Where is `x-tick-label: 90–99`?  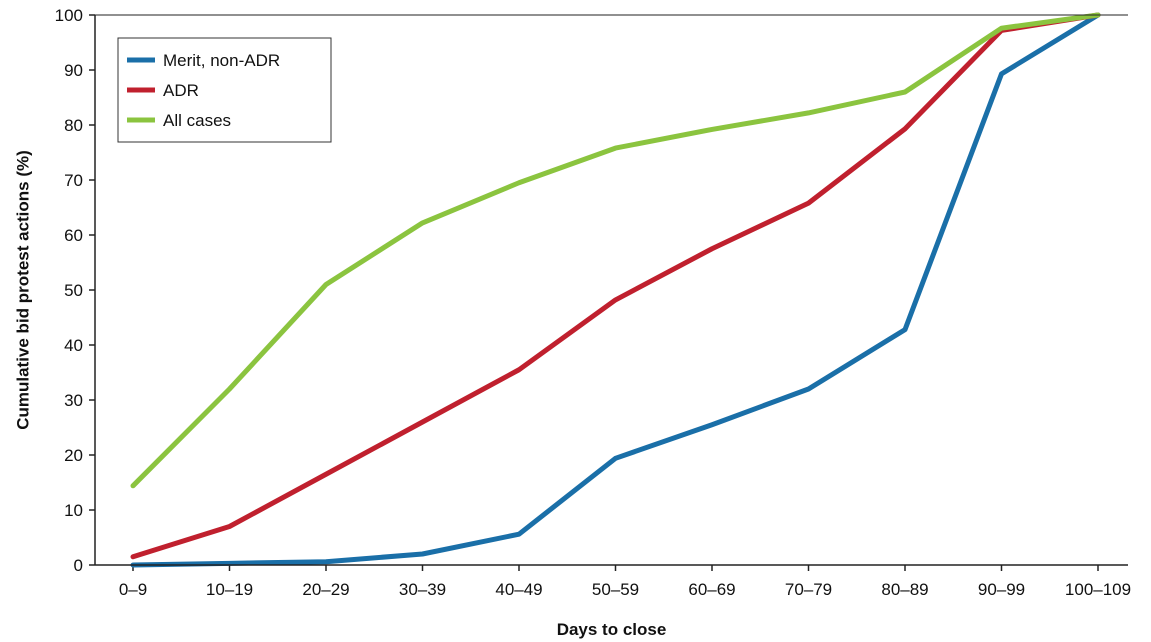 x-tick-label: 90–99 is located at coordinates (1001, 589).